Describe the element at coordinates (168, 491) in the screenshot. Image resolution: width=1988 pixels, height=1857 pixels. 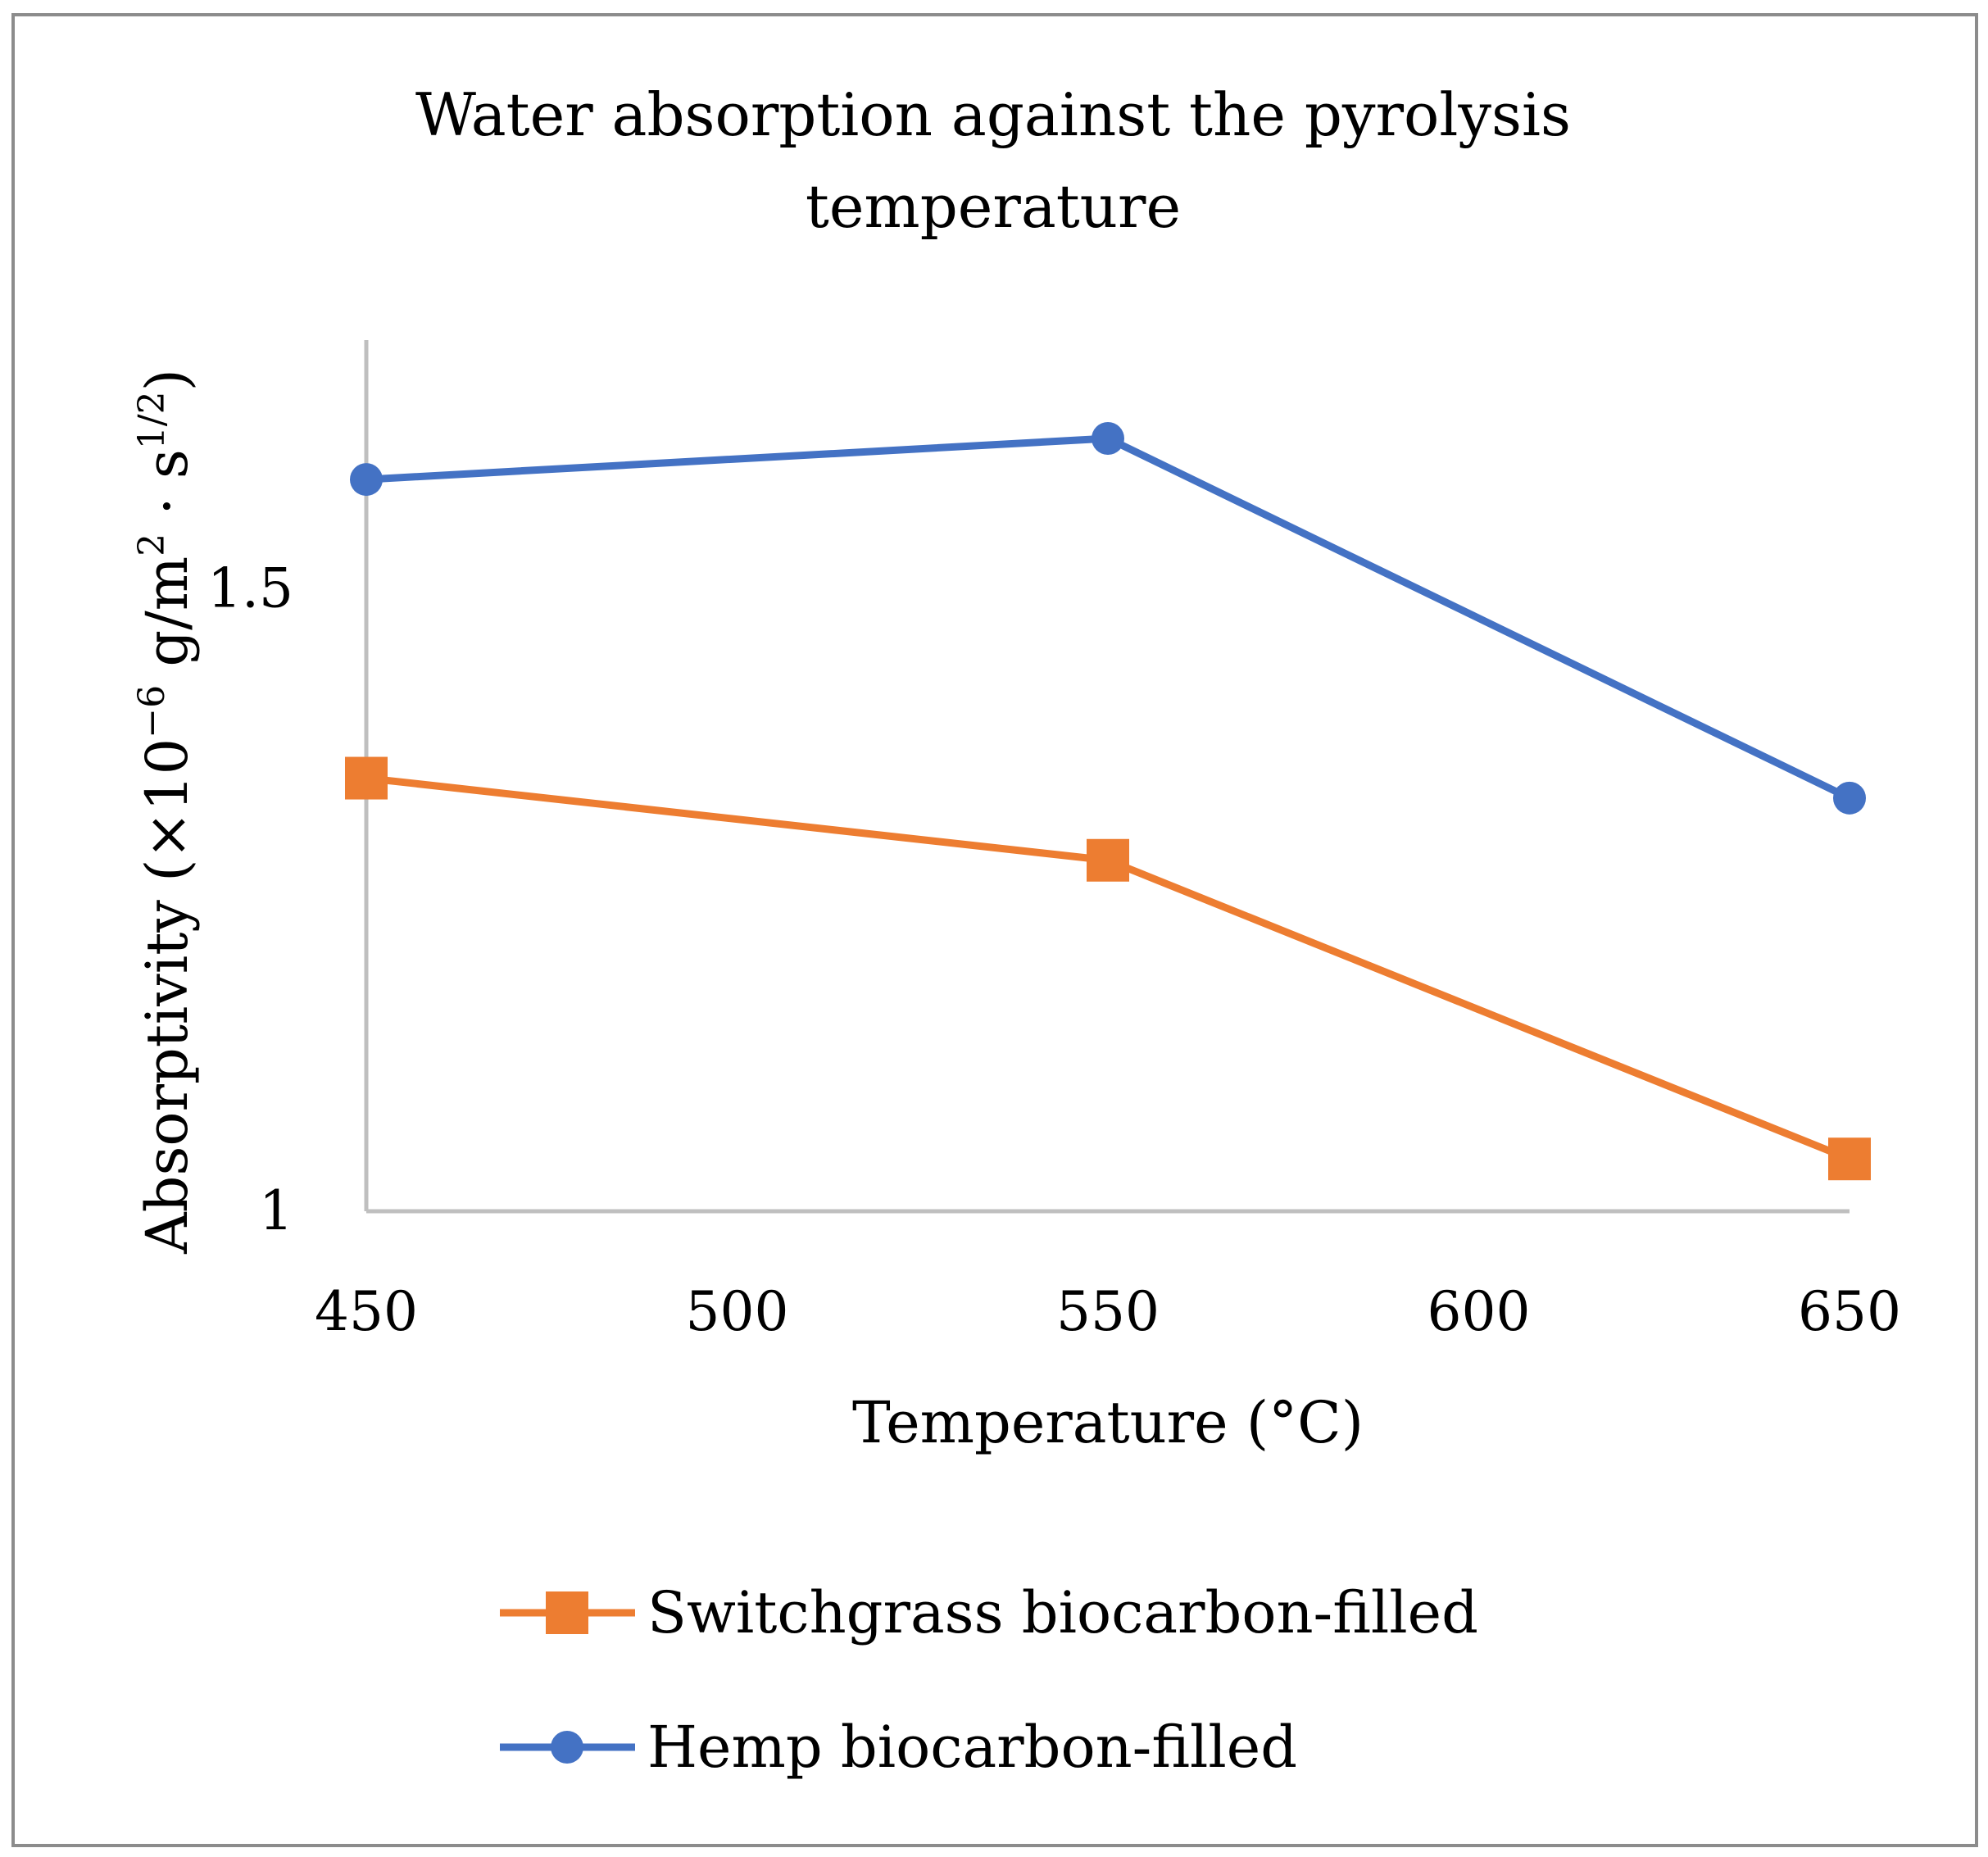
I see `y-axis-title-mid-2: · s` at that location.